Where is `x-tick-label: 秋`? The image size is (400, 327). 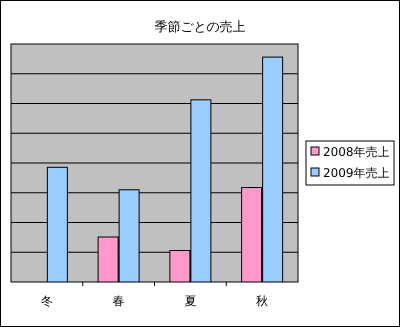
x-tick-label: 秋 is located at coordinates (262, 301).